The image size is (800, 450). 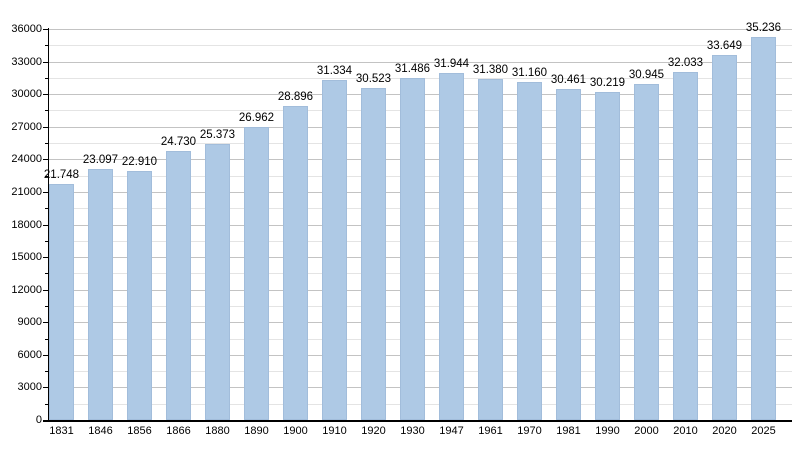 I want to click on bar-value-label: 30.523, so click(x=373, y=79).